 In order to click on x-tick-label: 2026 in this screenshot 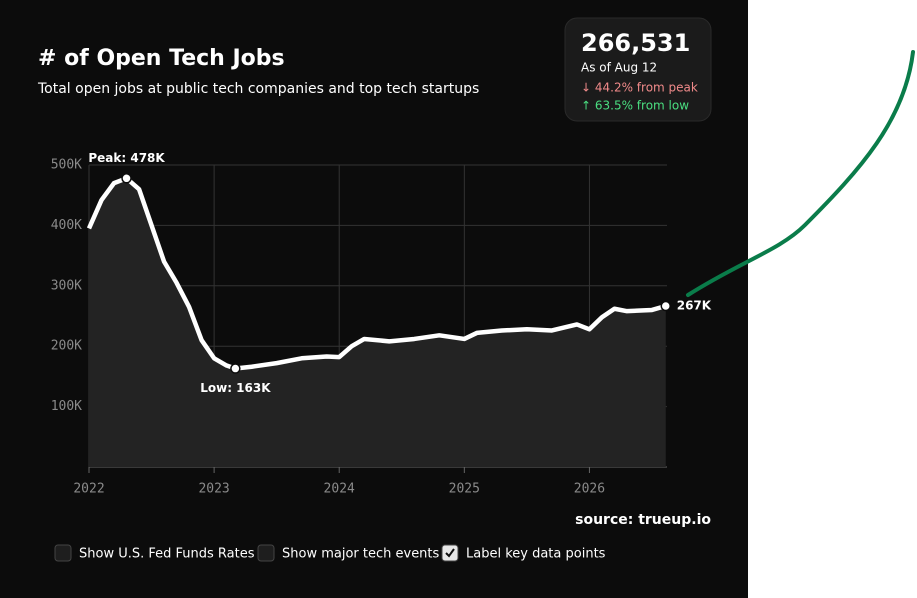, I will do `click(589, 489)`.